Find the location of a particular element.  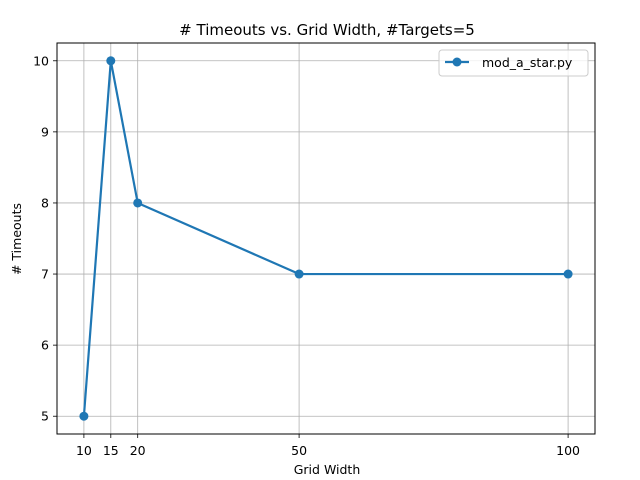

y-tick-label: 7 is located at coordinates (45, 274).